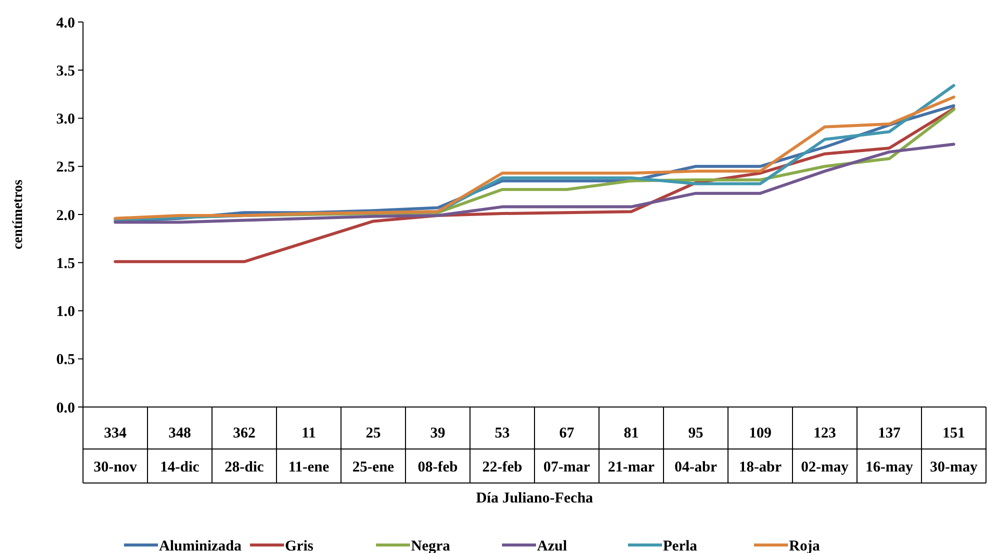 The height and width of the screenshot is (553, 988). Describe the element at coordinates (65, 264) in the screenshot. I see `y-tick-label: 1.5` at that location.